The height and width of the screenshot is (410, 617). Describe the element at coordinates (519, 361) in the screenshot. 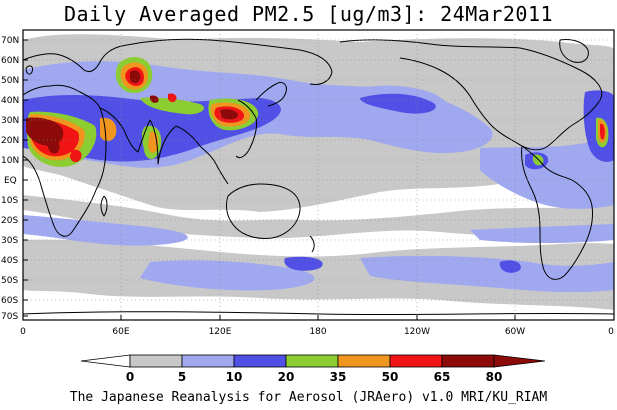

I see `colorbar-cell-dark-red-arrow` at that location.